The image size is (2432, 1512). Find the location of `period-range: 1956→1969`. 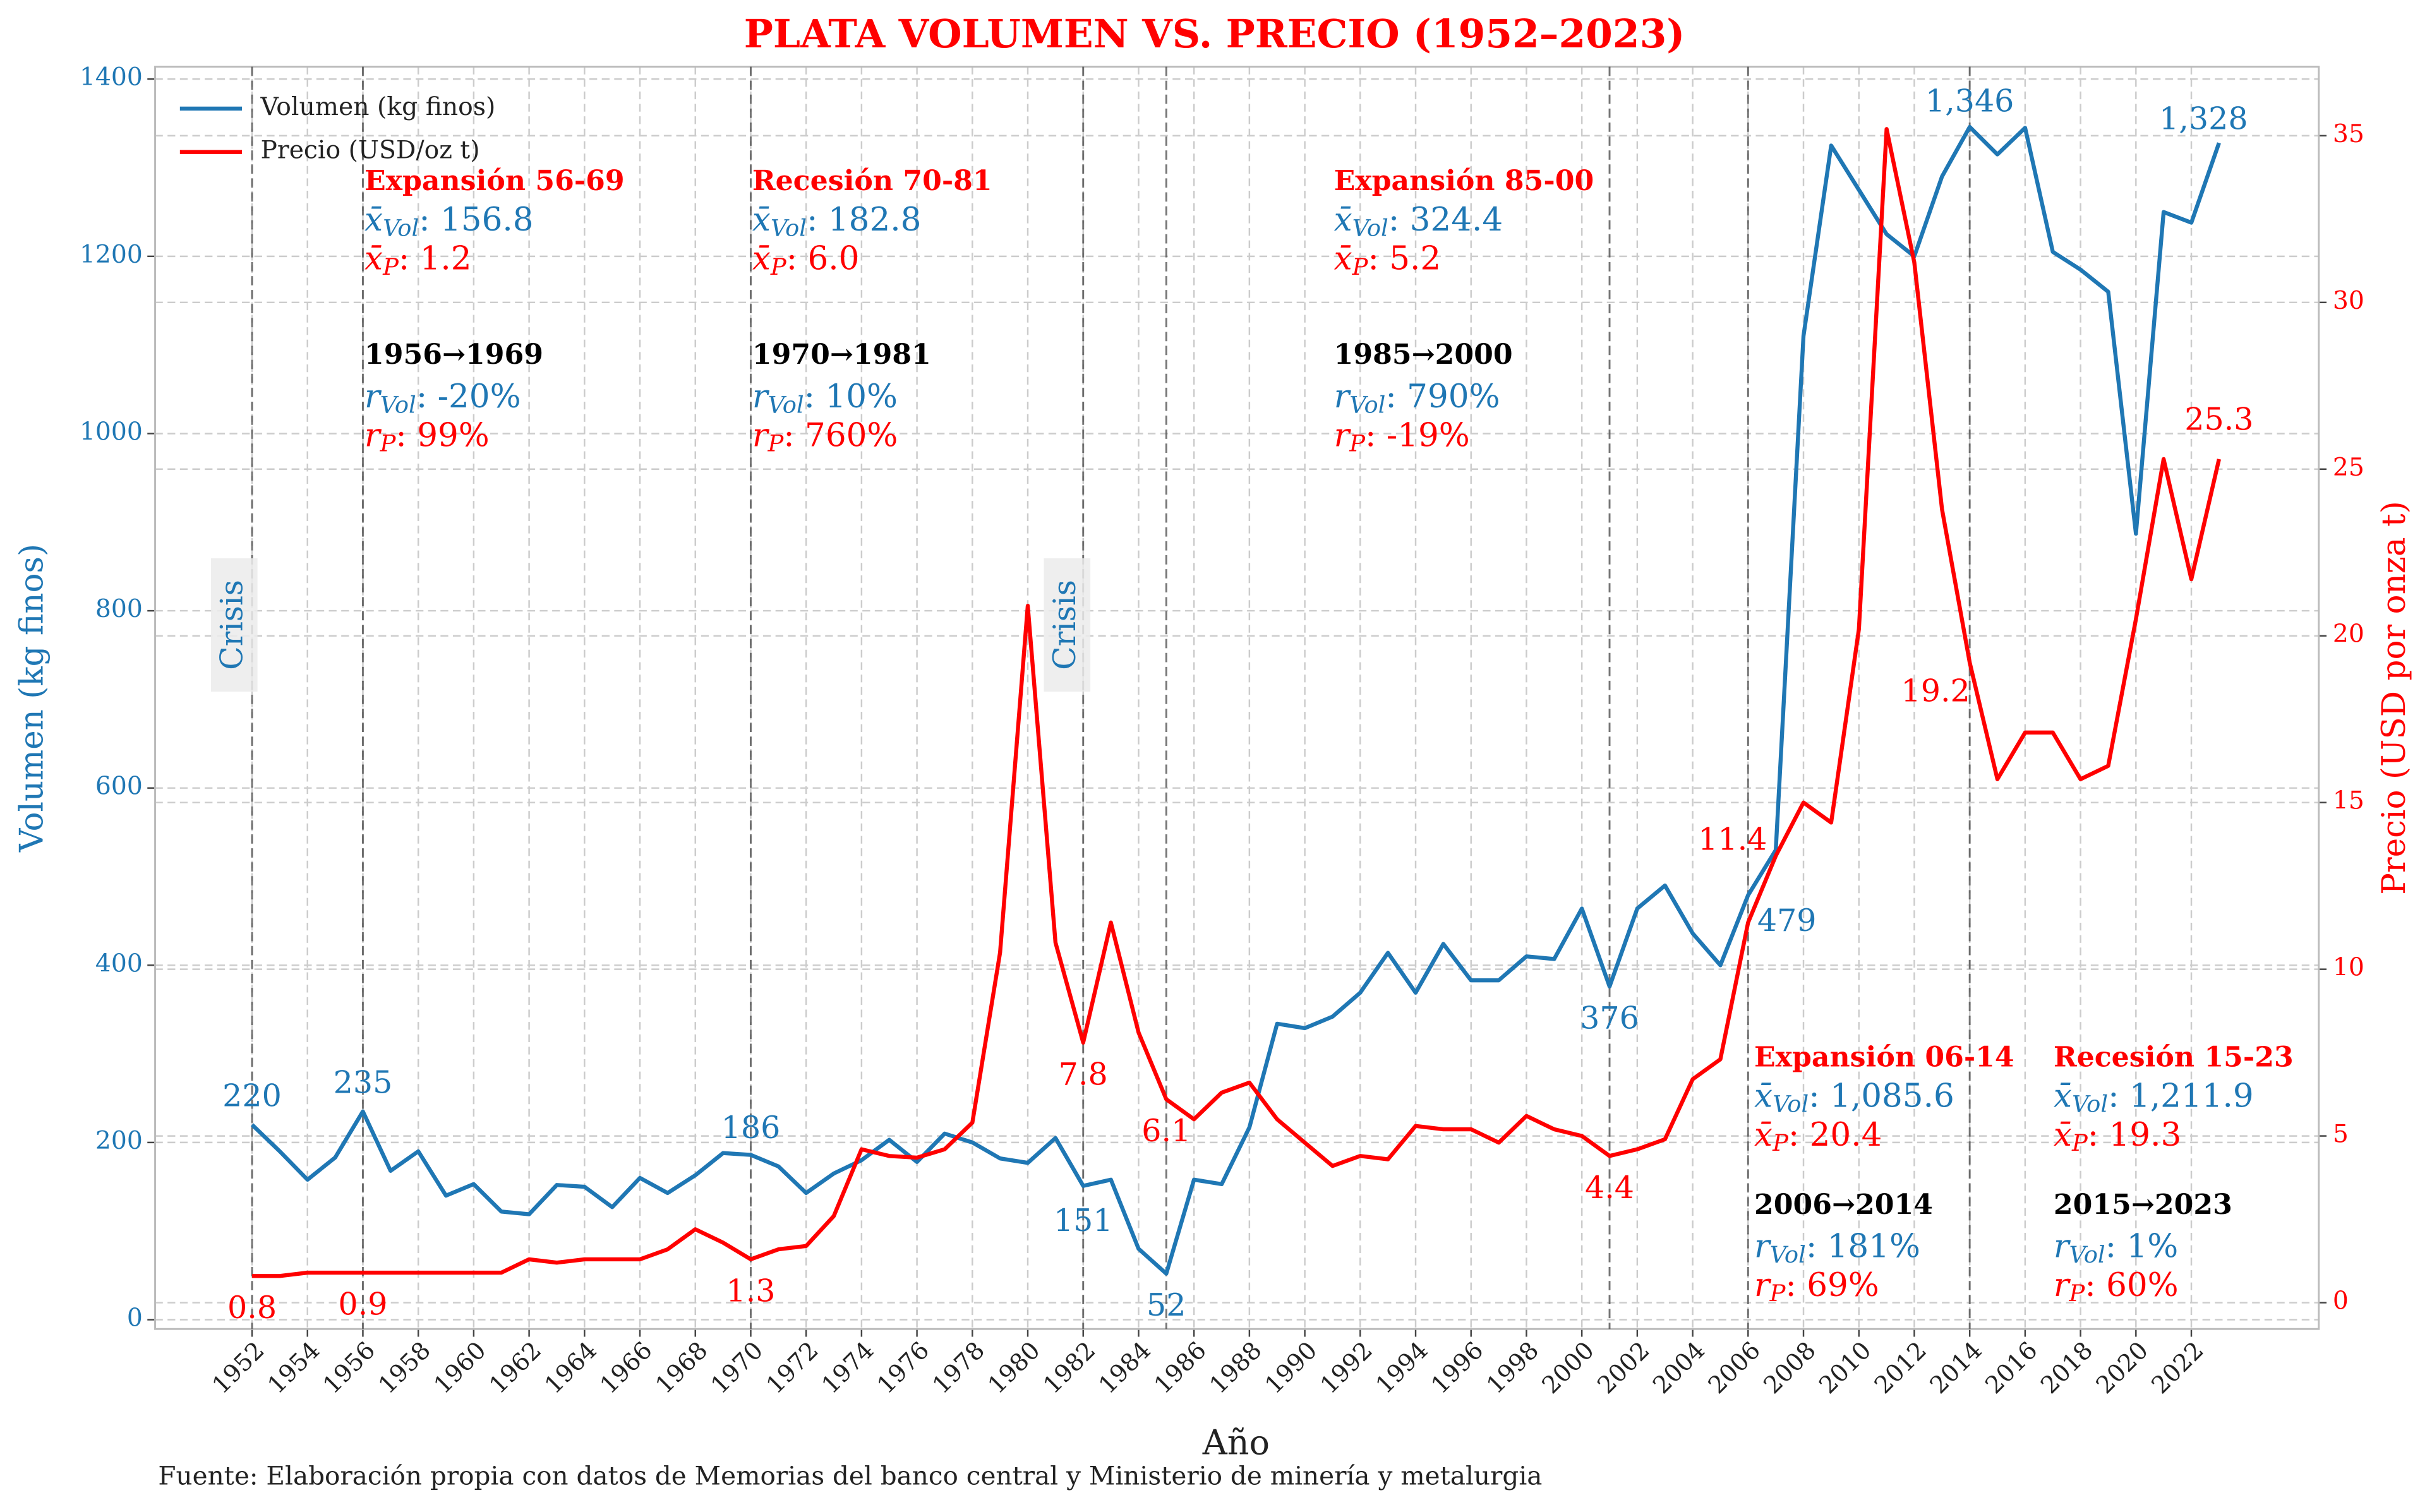

period-range: 1956→1969 is located at coordinates (453, 355).